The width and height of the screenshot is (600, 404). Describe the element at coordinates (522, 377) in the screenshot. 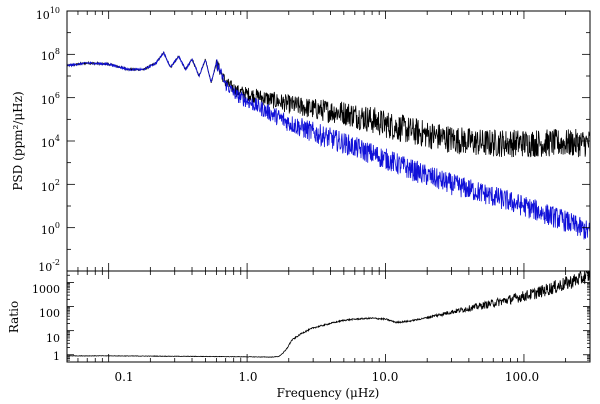

I see `xtick-label: 100.0` at that location.